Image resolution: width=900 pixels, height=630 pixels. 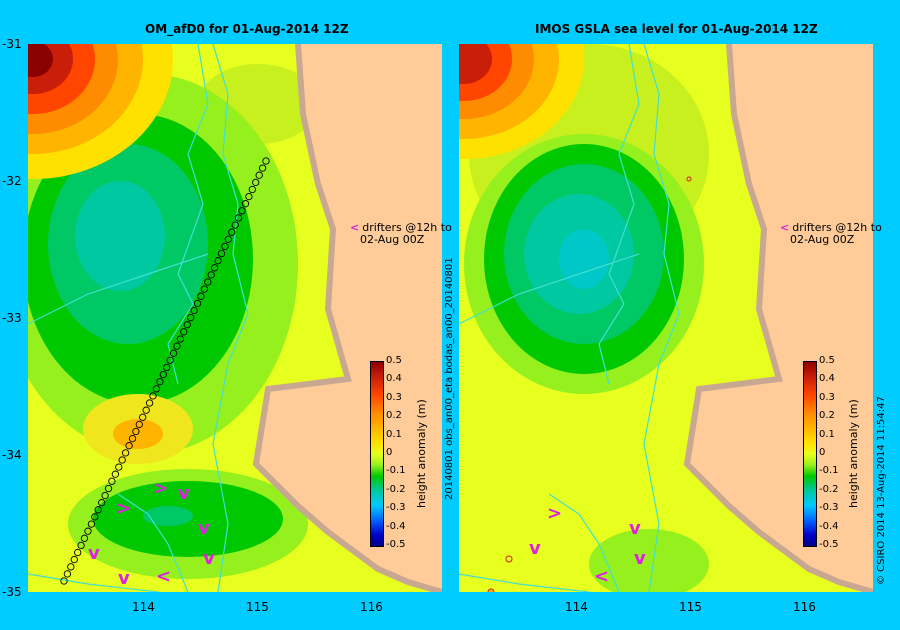 What do you see at coordinates (12, 44) in the screenshot?
I see `y-tick-label: -31` at bounding box center [12, 44].